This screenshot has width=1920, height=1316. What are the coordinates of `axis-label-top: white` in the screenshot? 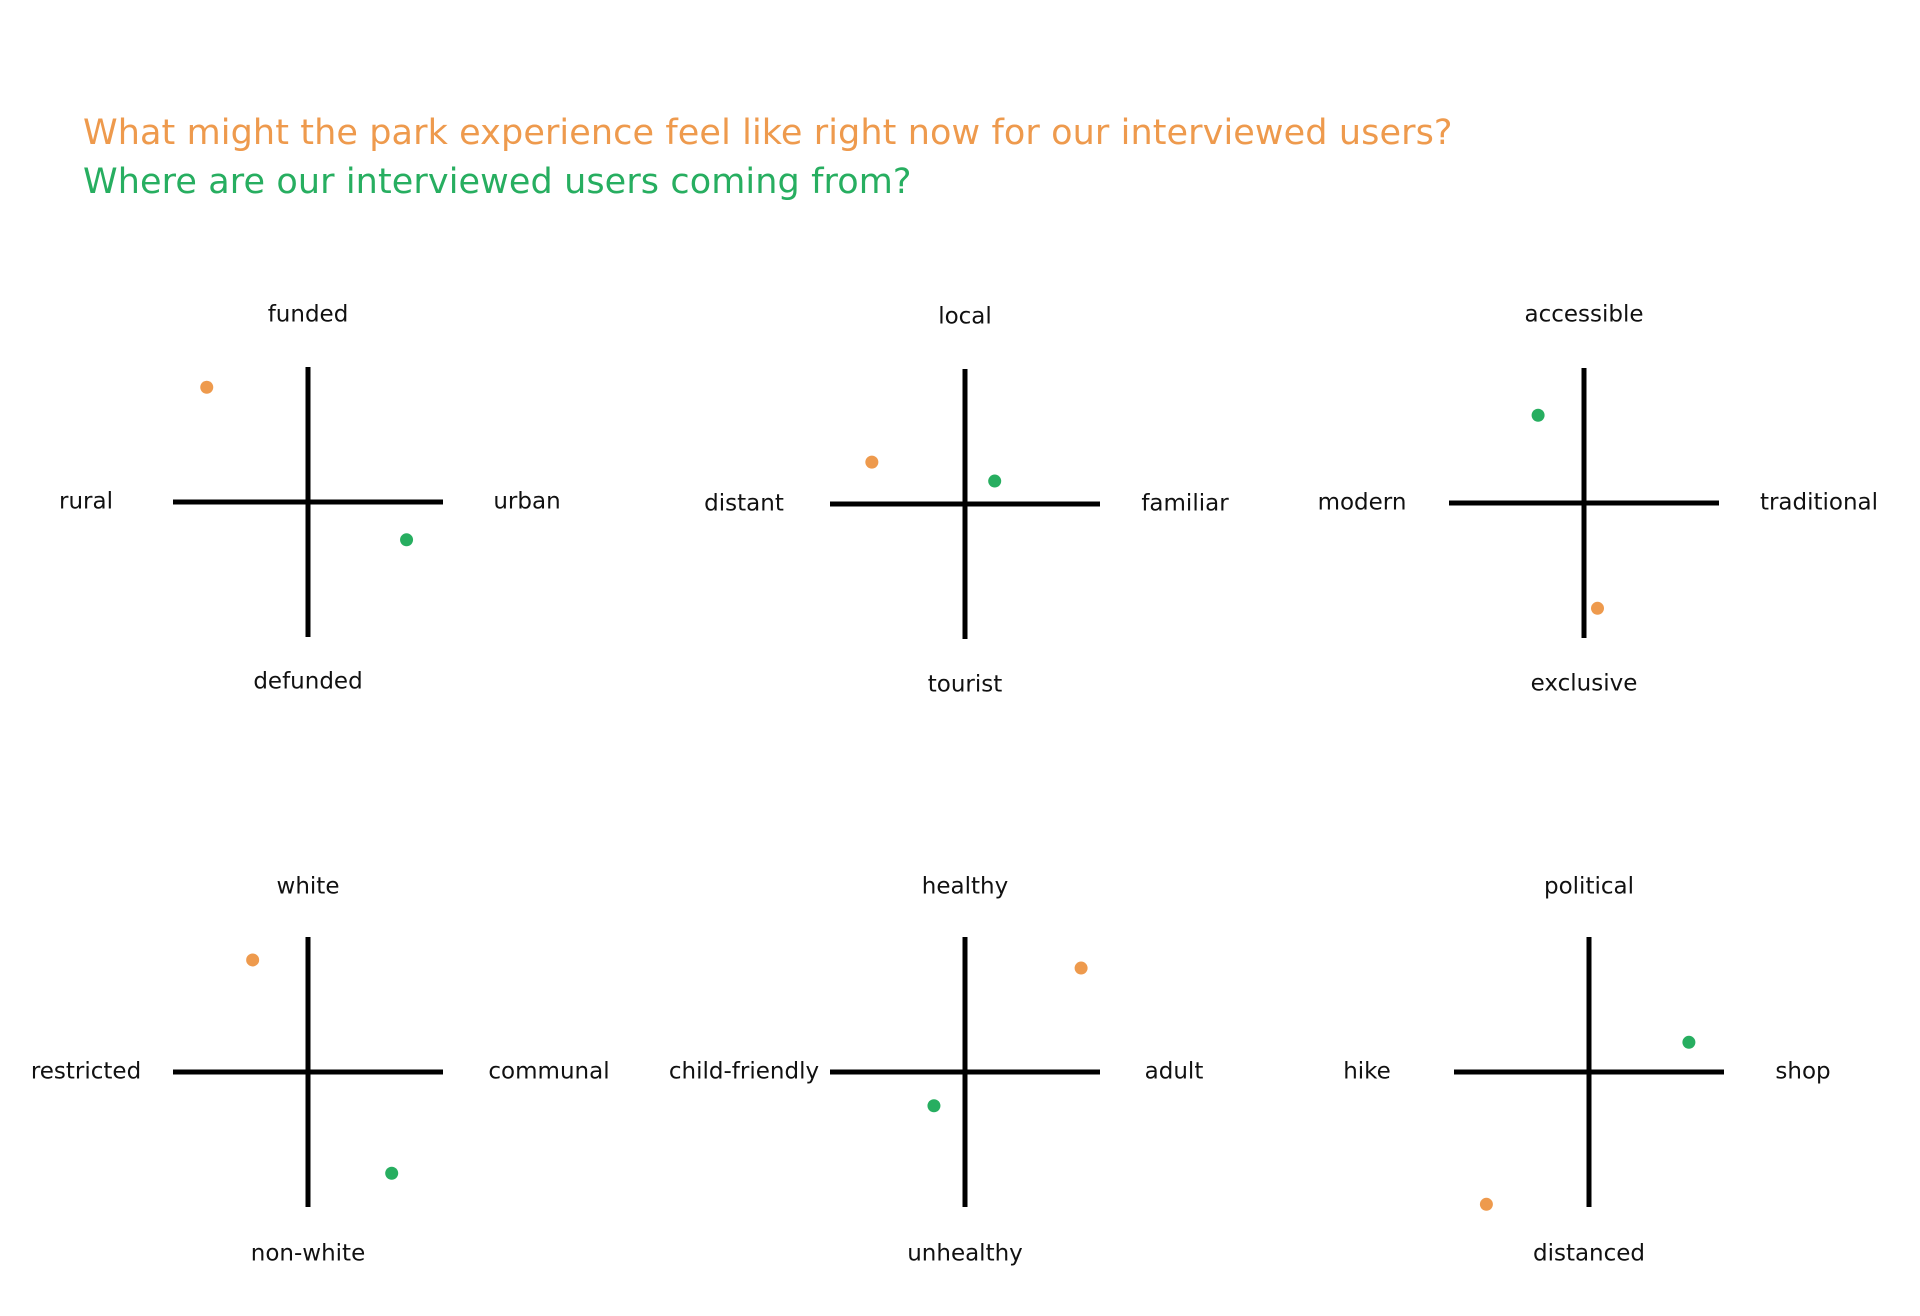 It's located at (308, 886).